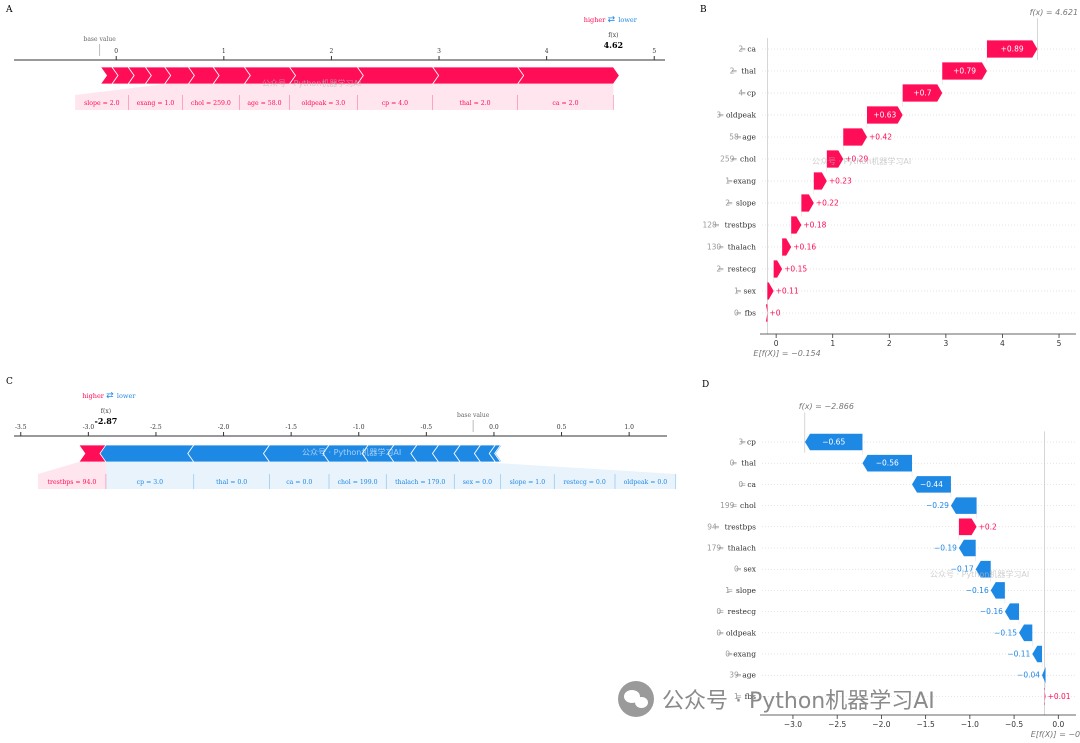 The height and width of the screenshot is (743, 1080). What do you see at coordinates (962, 569) in the screenshot?
I see `waterfall-value-label: −0.17` at bounding box center [962, 569].